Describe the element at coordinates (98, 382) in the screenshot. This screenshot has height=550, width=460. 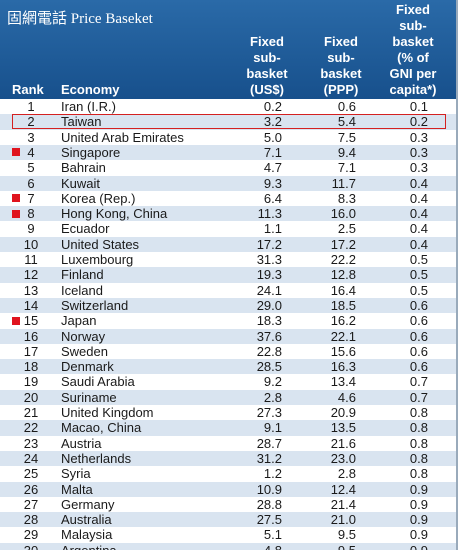
I see `table-cell: Saudi Arabia` at that location.